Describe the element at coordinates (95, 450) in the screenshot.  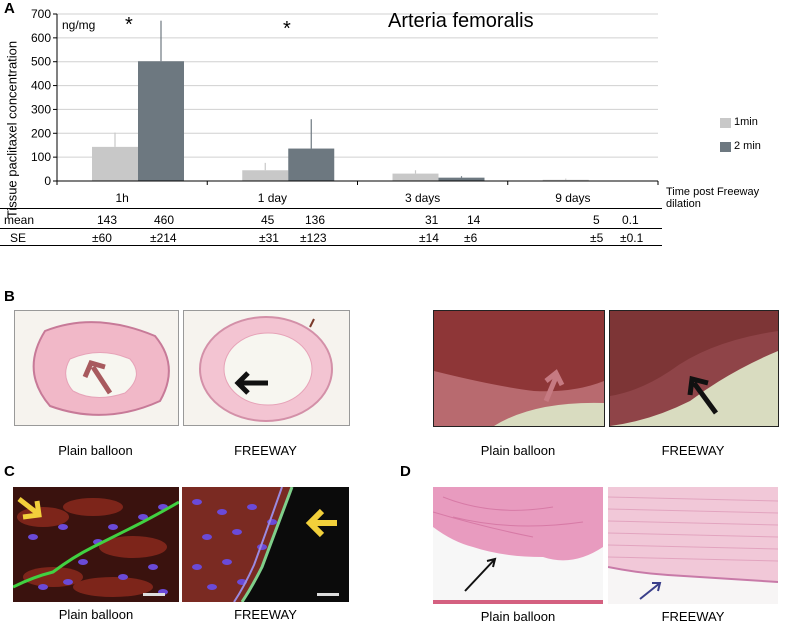
I see `caption-b-plain-balloon: Plain balloon` at that location.